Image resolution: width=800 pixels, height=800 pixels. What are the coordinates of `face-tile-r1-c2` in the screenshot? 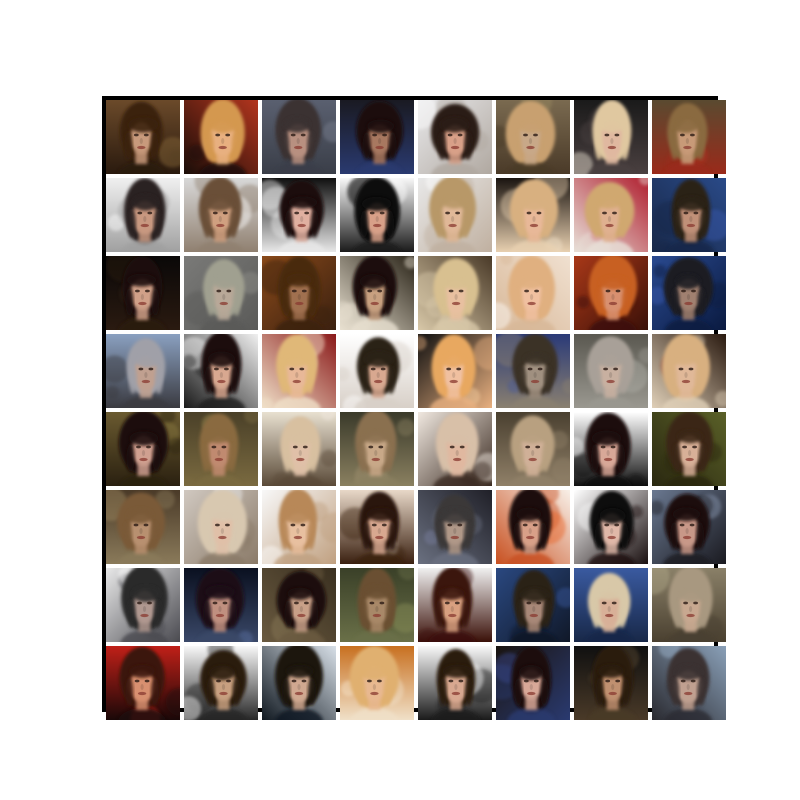 It's located at (221, 137).